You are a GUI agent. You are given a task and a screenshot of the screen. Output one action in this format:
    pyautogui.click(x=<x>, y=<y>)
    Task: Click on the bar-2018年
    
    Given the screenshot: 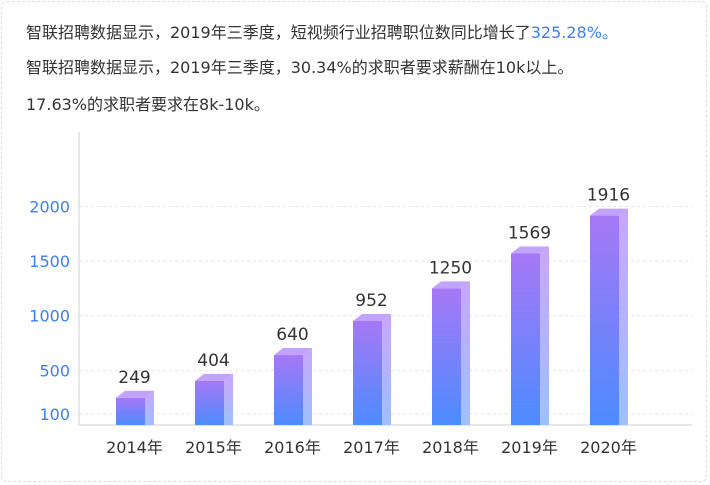 What is the action you would take?
    pyautogui.click(x=451, y=353)
    